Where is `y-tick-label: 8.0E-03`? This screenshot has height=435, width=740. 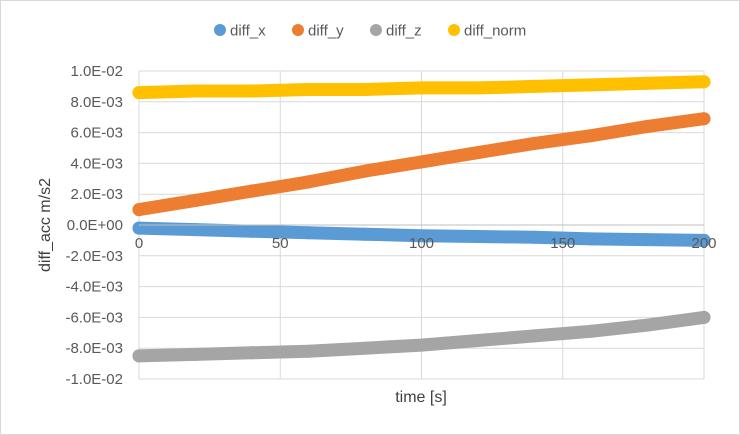 y-tick-label: 8.0E-03 is located at coordinates (96, 102).